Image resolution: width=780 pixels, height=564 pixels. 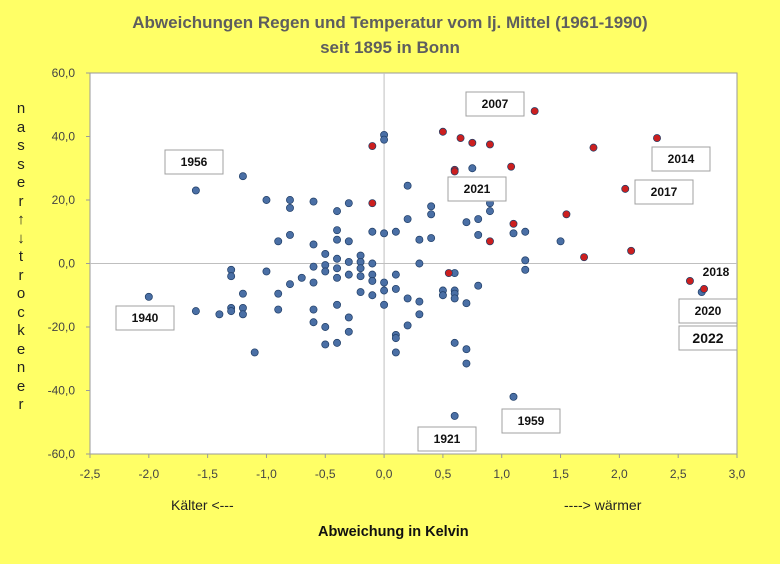 I want to click on y-tick-label: -40,0, so click(x=62, y=391).